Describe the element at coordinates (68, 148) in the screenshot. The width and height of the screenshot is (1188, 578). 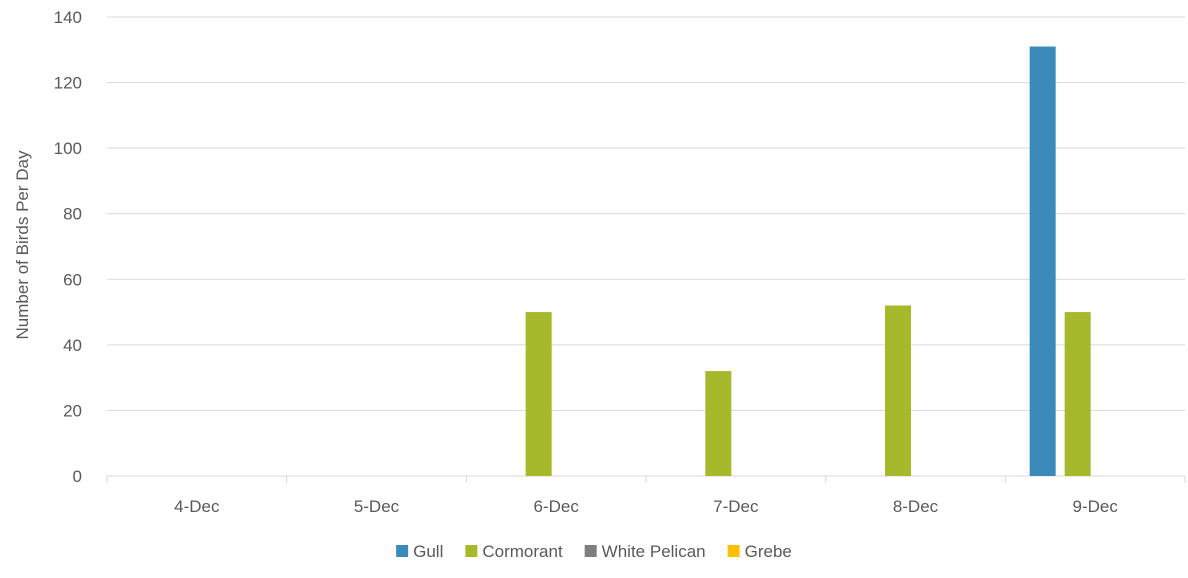
I see `y-tick-label: 100` at that location.